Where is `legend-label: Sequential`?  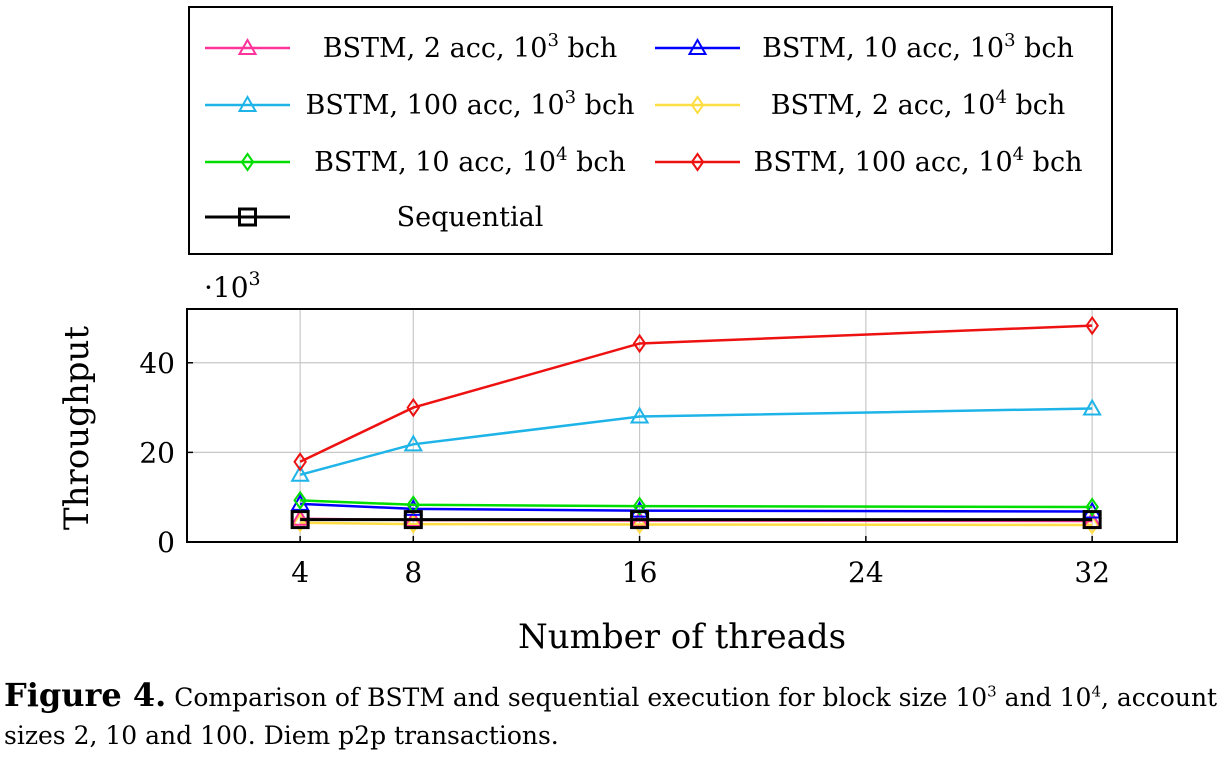
legend-label: Sequential is located at coordinates (470, 217).